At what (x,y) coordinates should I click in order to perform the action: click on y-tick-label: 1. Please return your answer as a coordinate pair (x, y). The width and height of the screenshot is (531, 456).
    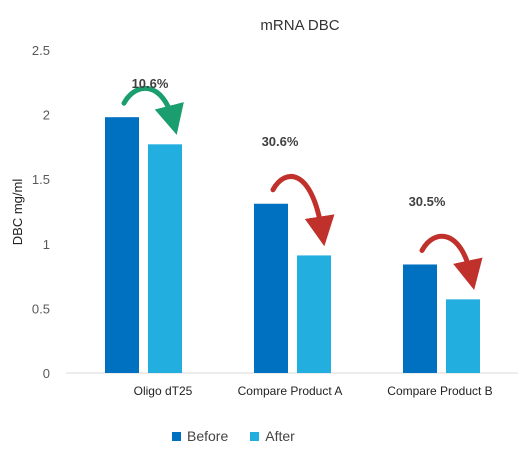
    Looking at the image, I should click on (46, 244).